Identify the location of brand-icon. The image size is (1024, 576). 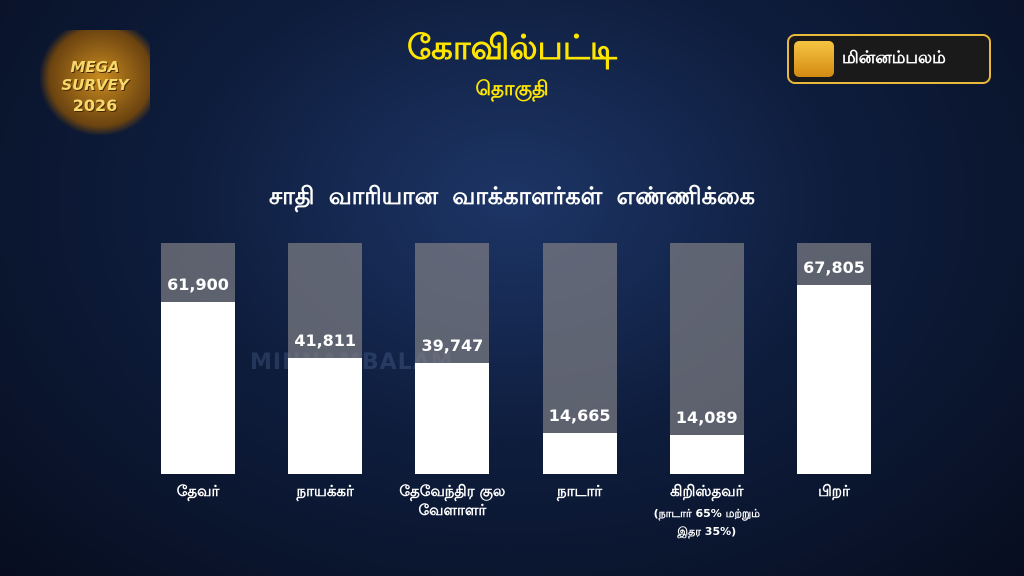
(814, 59).